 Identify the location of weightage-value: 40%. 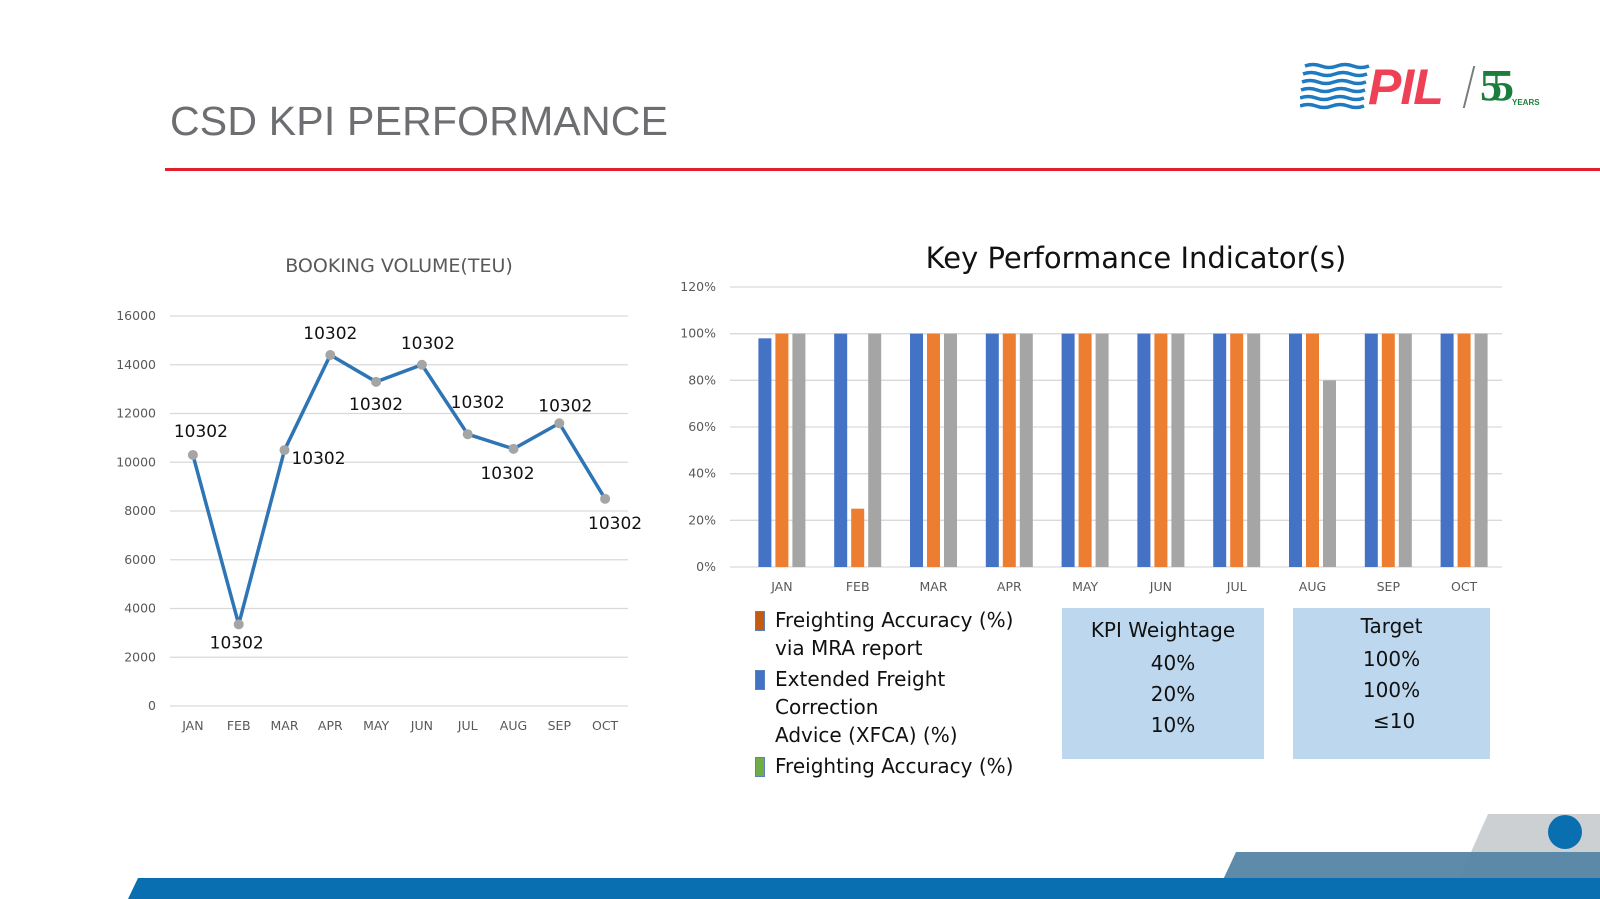
(1173, 663).